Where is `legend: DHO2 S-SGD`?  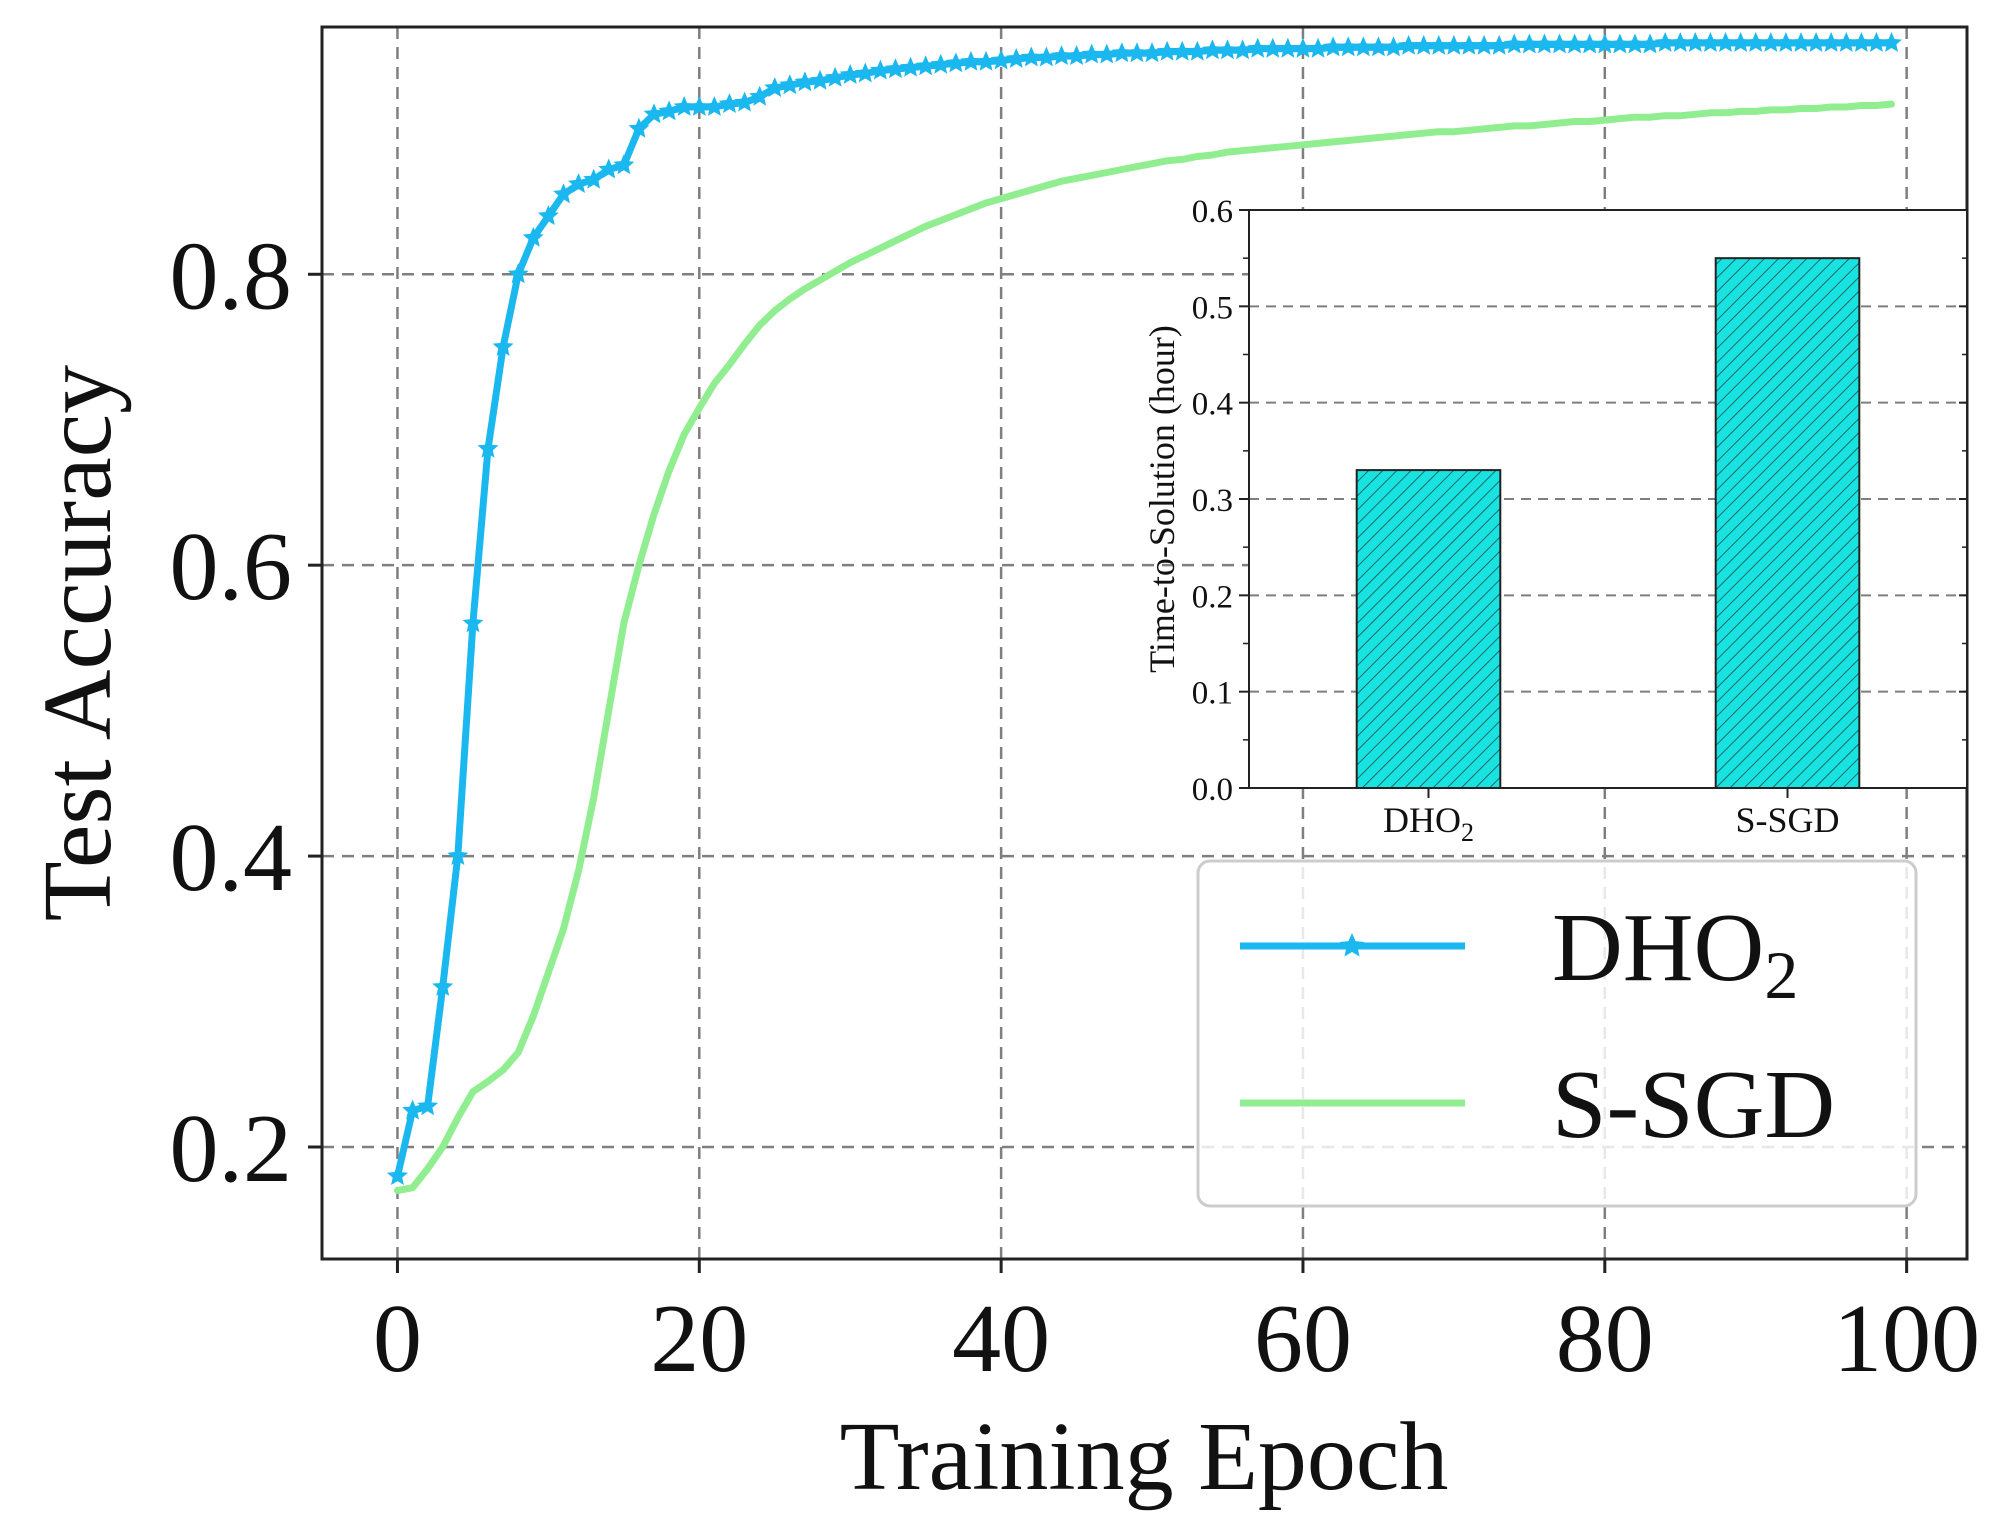 legend: DHO2 S-SGD is located at coordinates (1557, 1033).